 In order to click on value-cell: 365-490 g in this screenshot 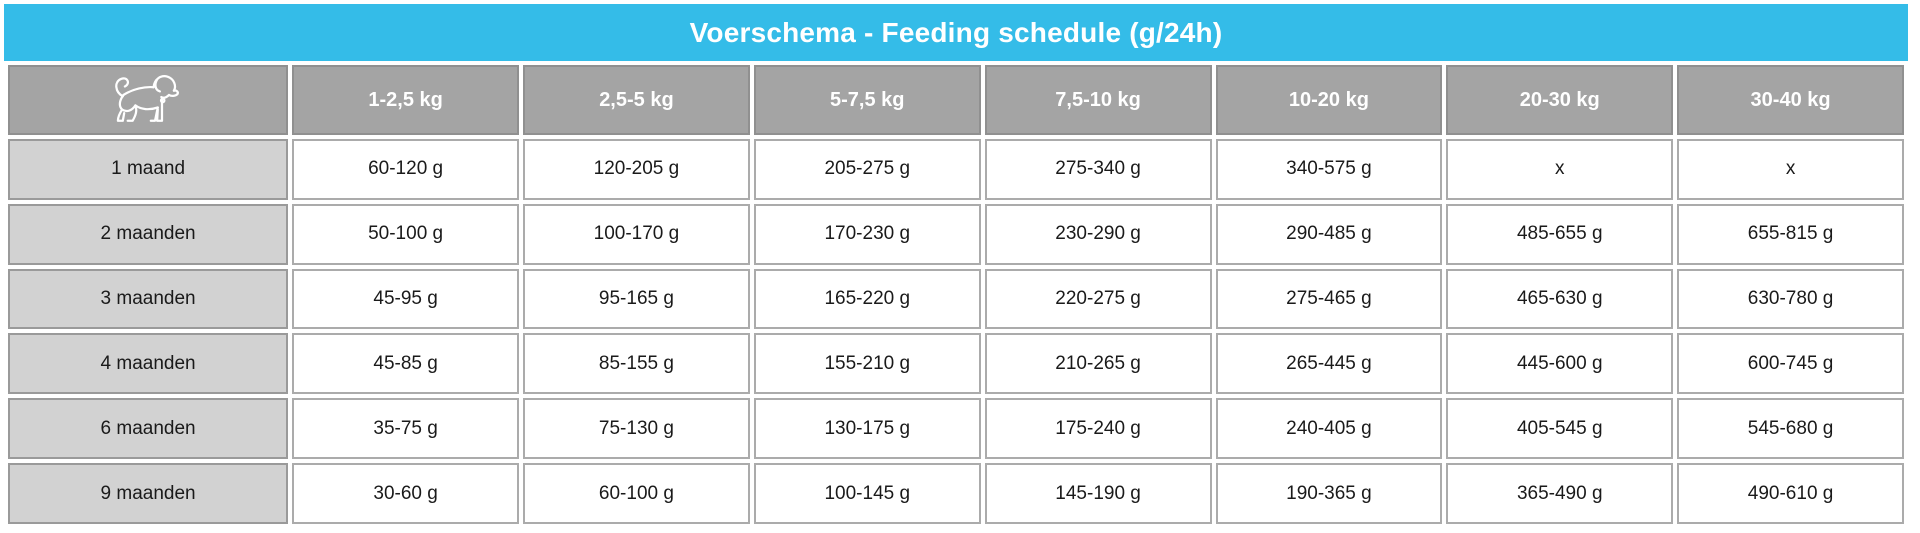, I will do `click(1560, 493)`.